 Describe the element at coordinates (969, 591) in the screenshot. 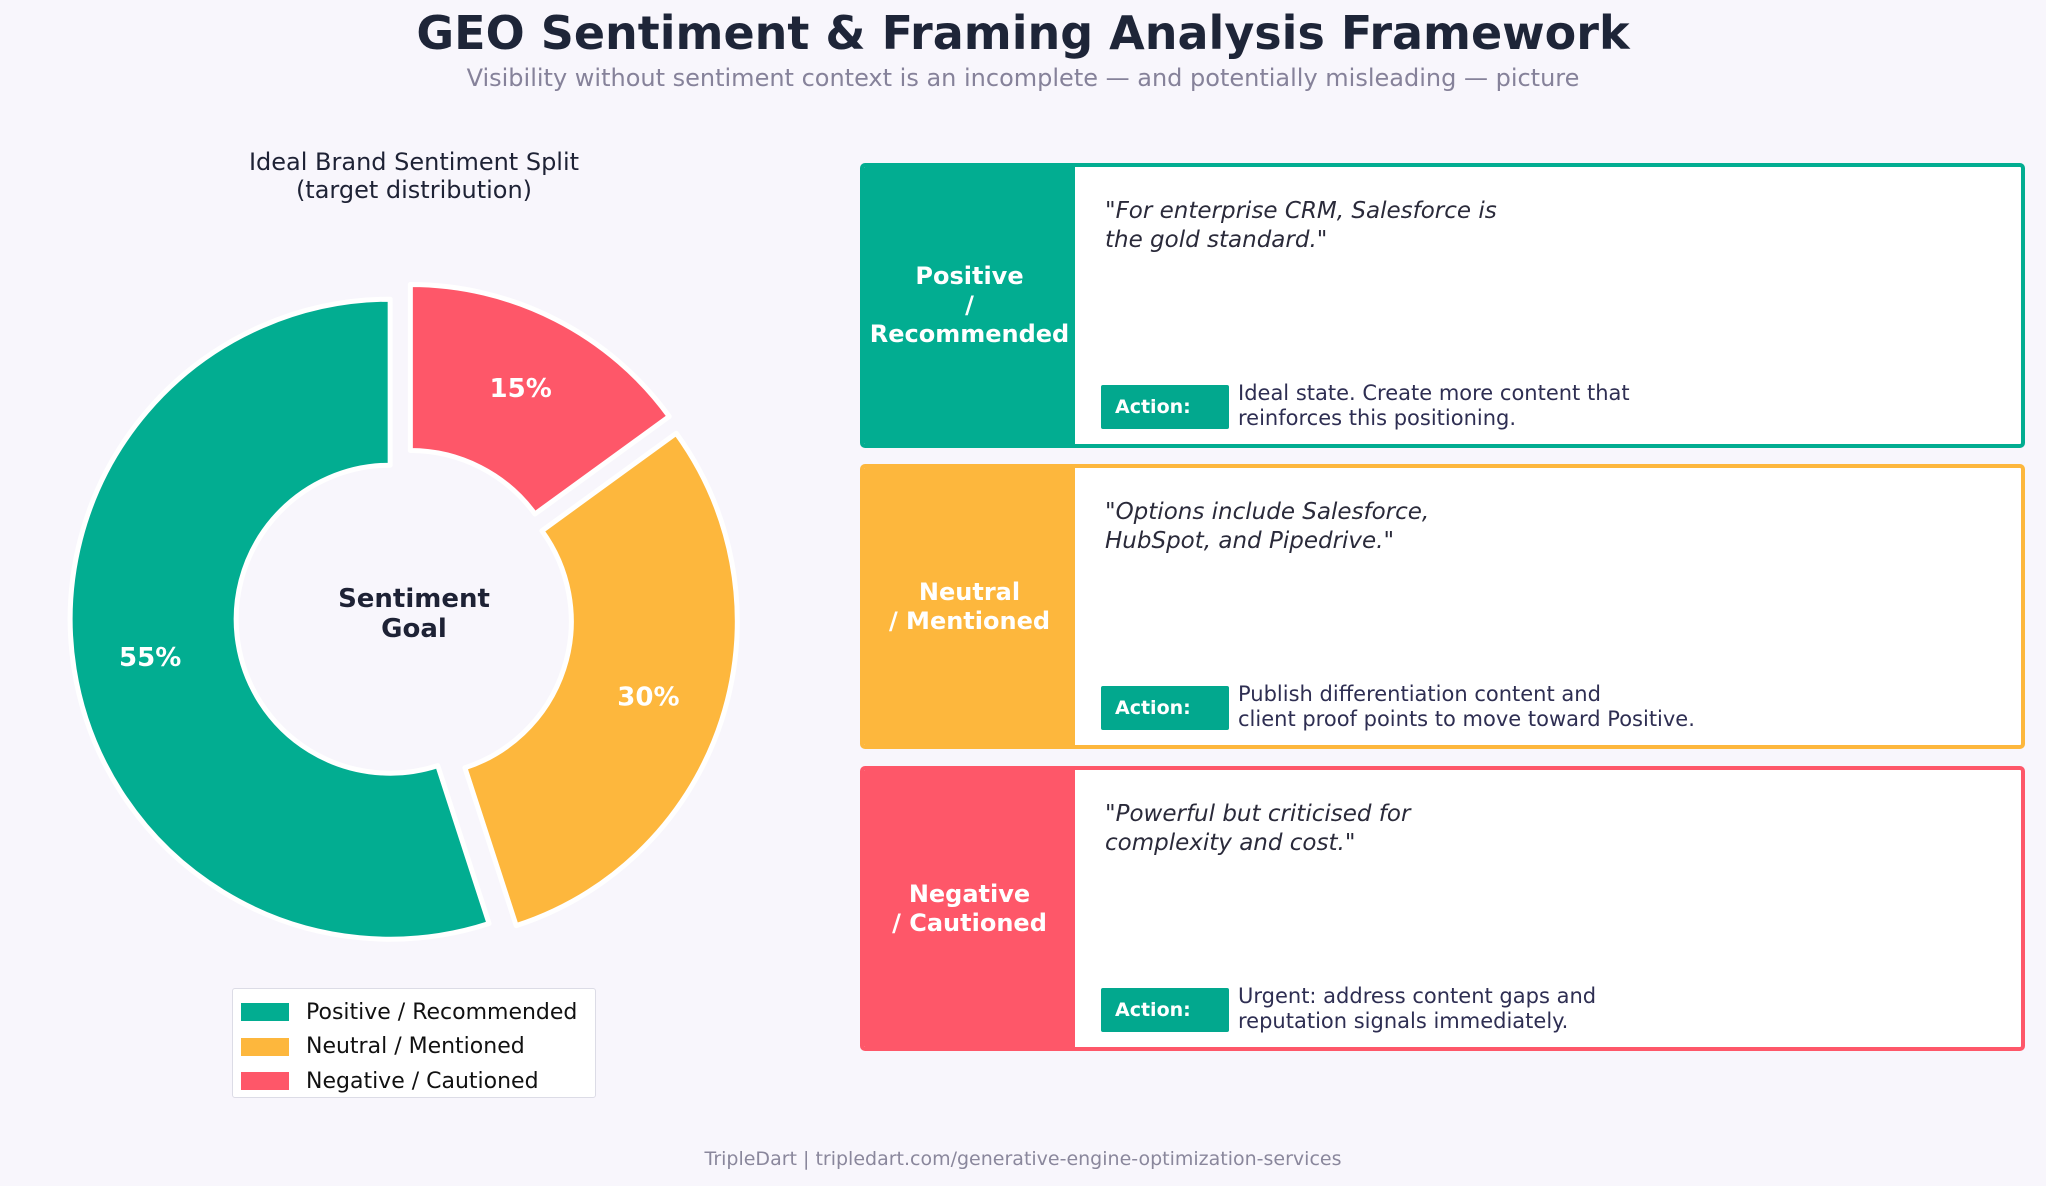

I see `card-category-line-1: Neutral` at that location.